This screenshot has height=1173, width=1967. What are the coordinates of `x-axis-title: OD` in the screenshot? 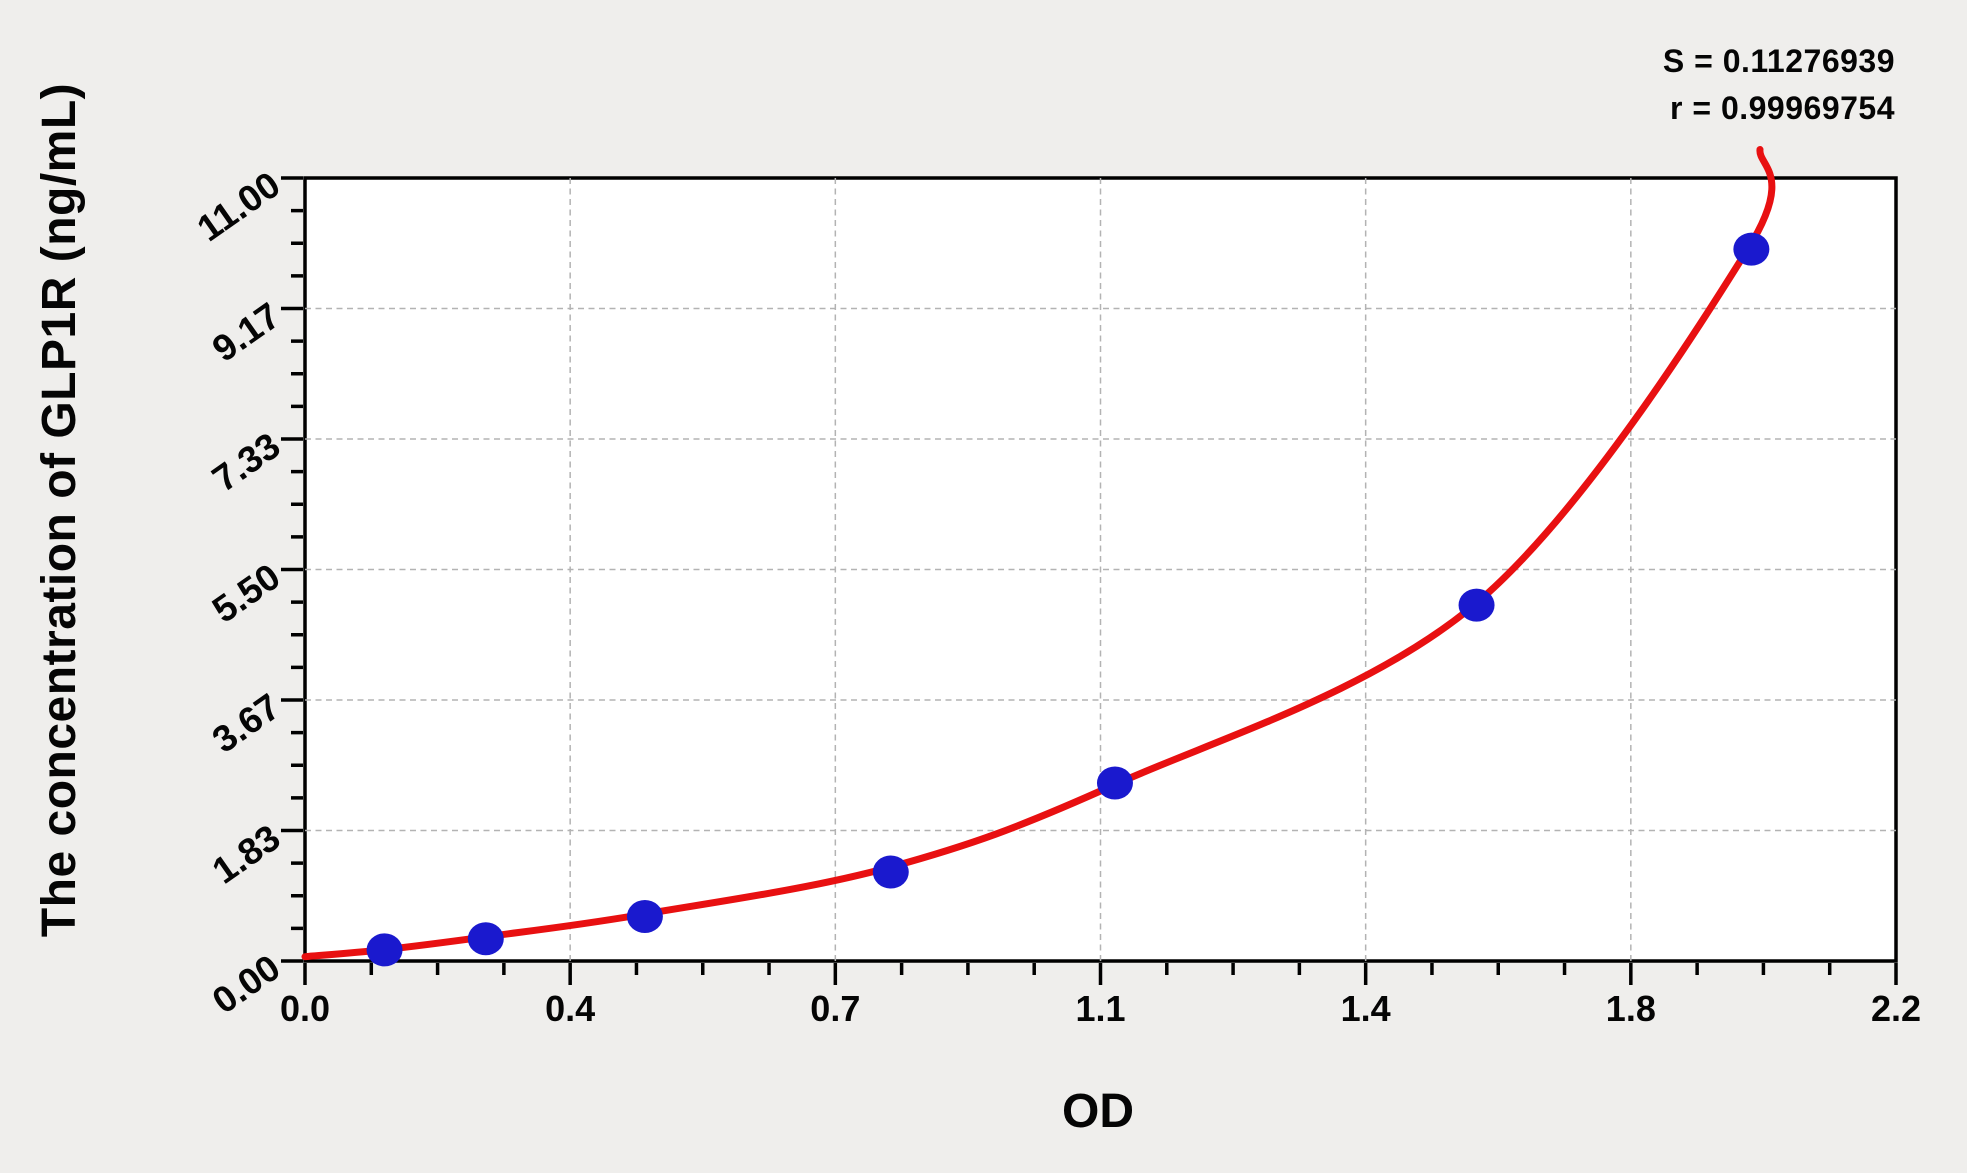 It's located at (1098, 1111).